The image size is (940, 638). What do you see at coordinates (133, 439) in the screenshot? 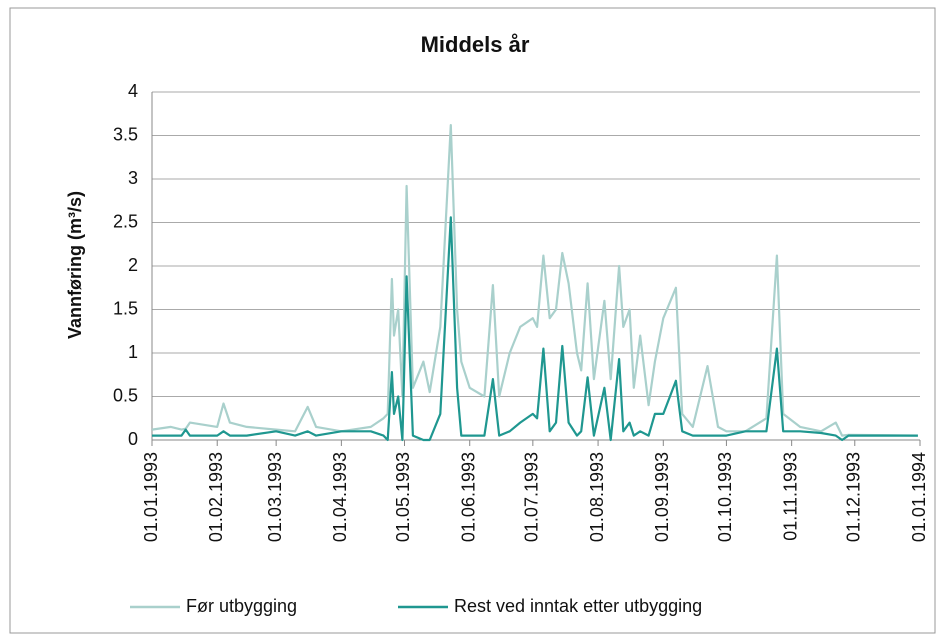
I see `y-tick-label: 0` at bounding box center [133, 439].